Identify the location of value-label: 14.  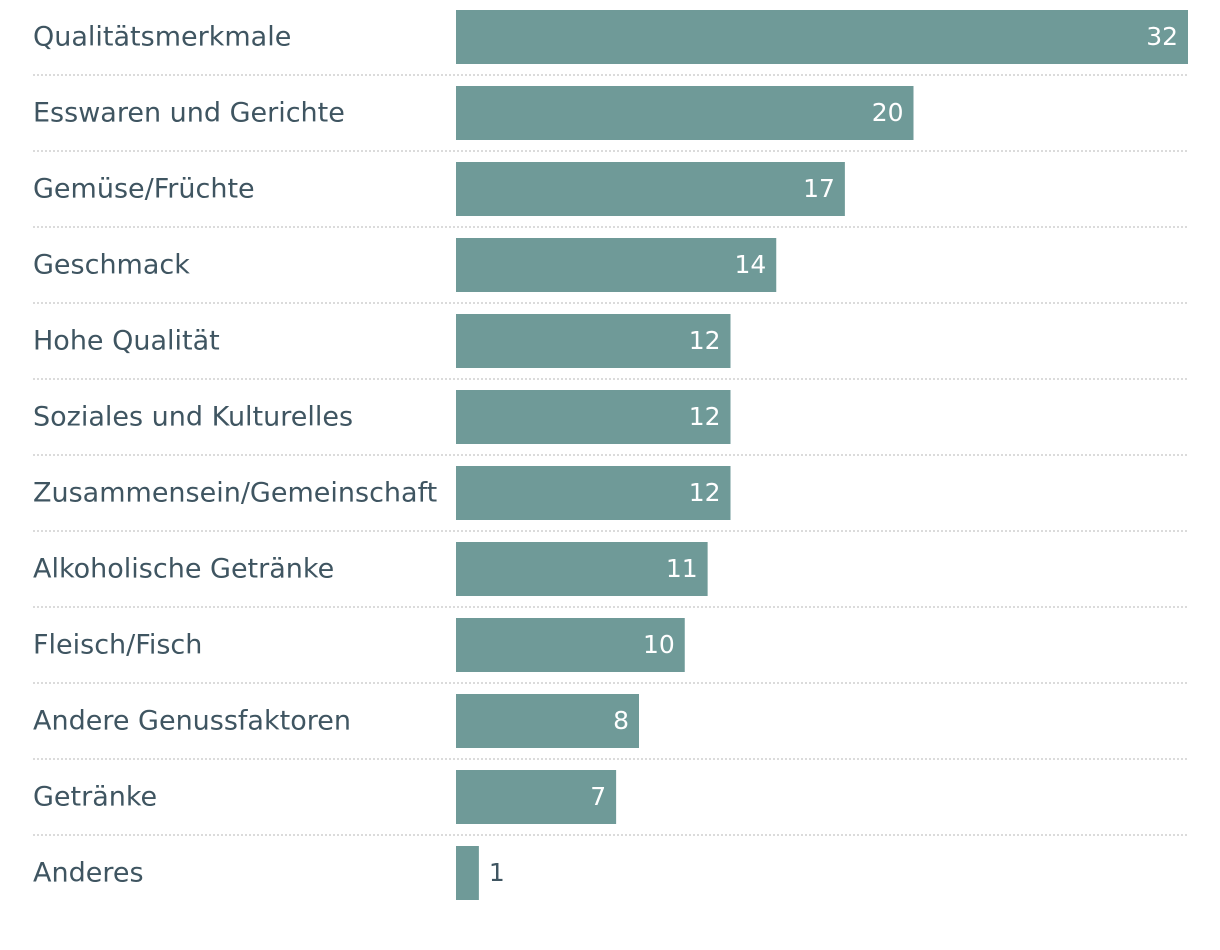
(750, 264).